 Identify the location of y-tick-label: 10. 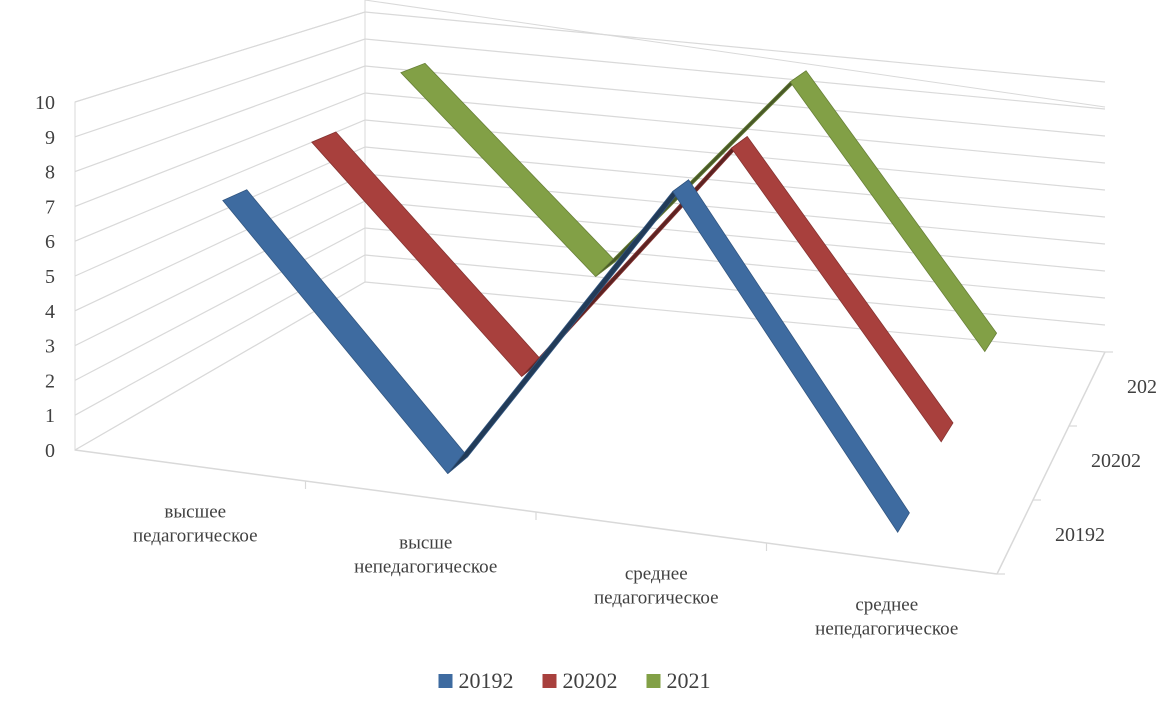
(45, 103).